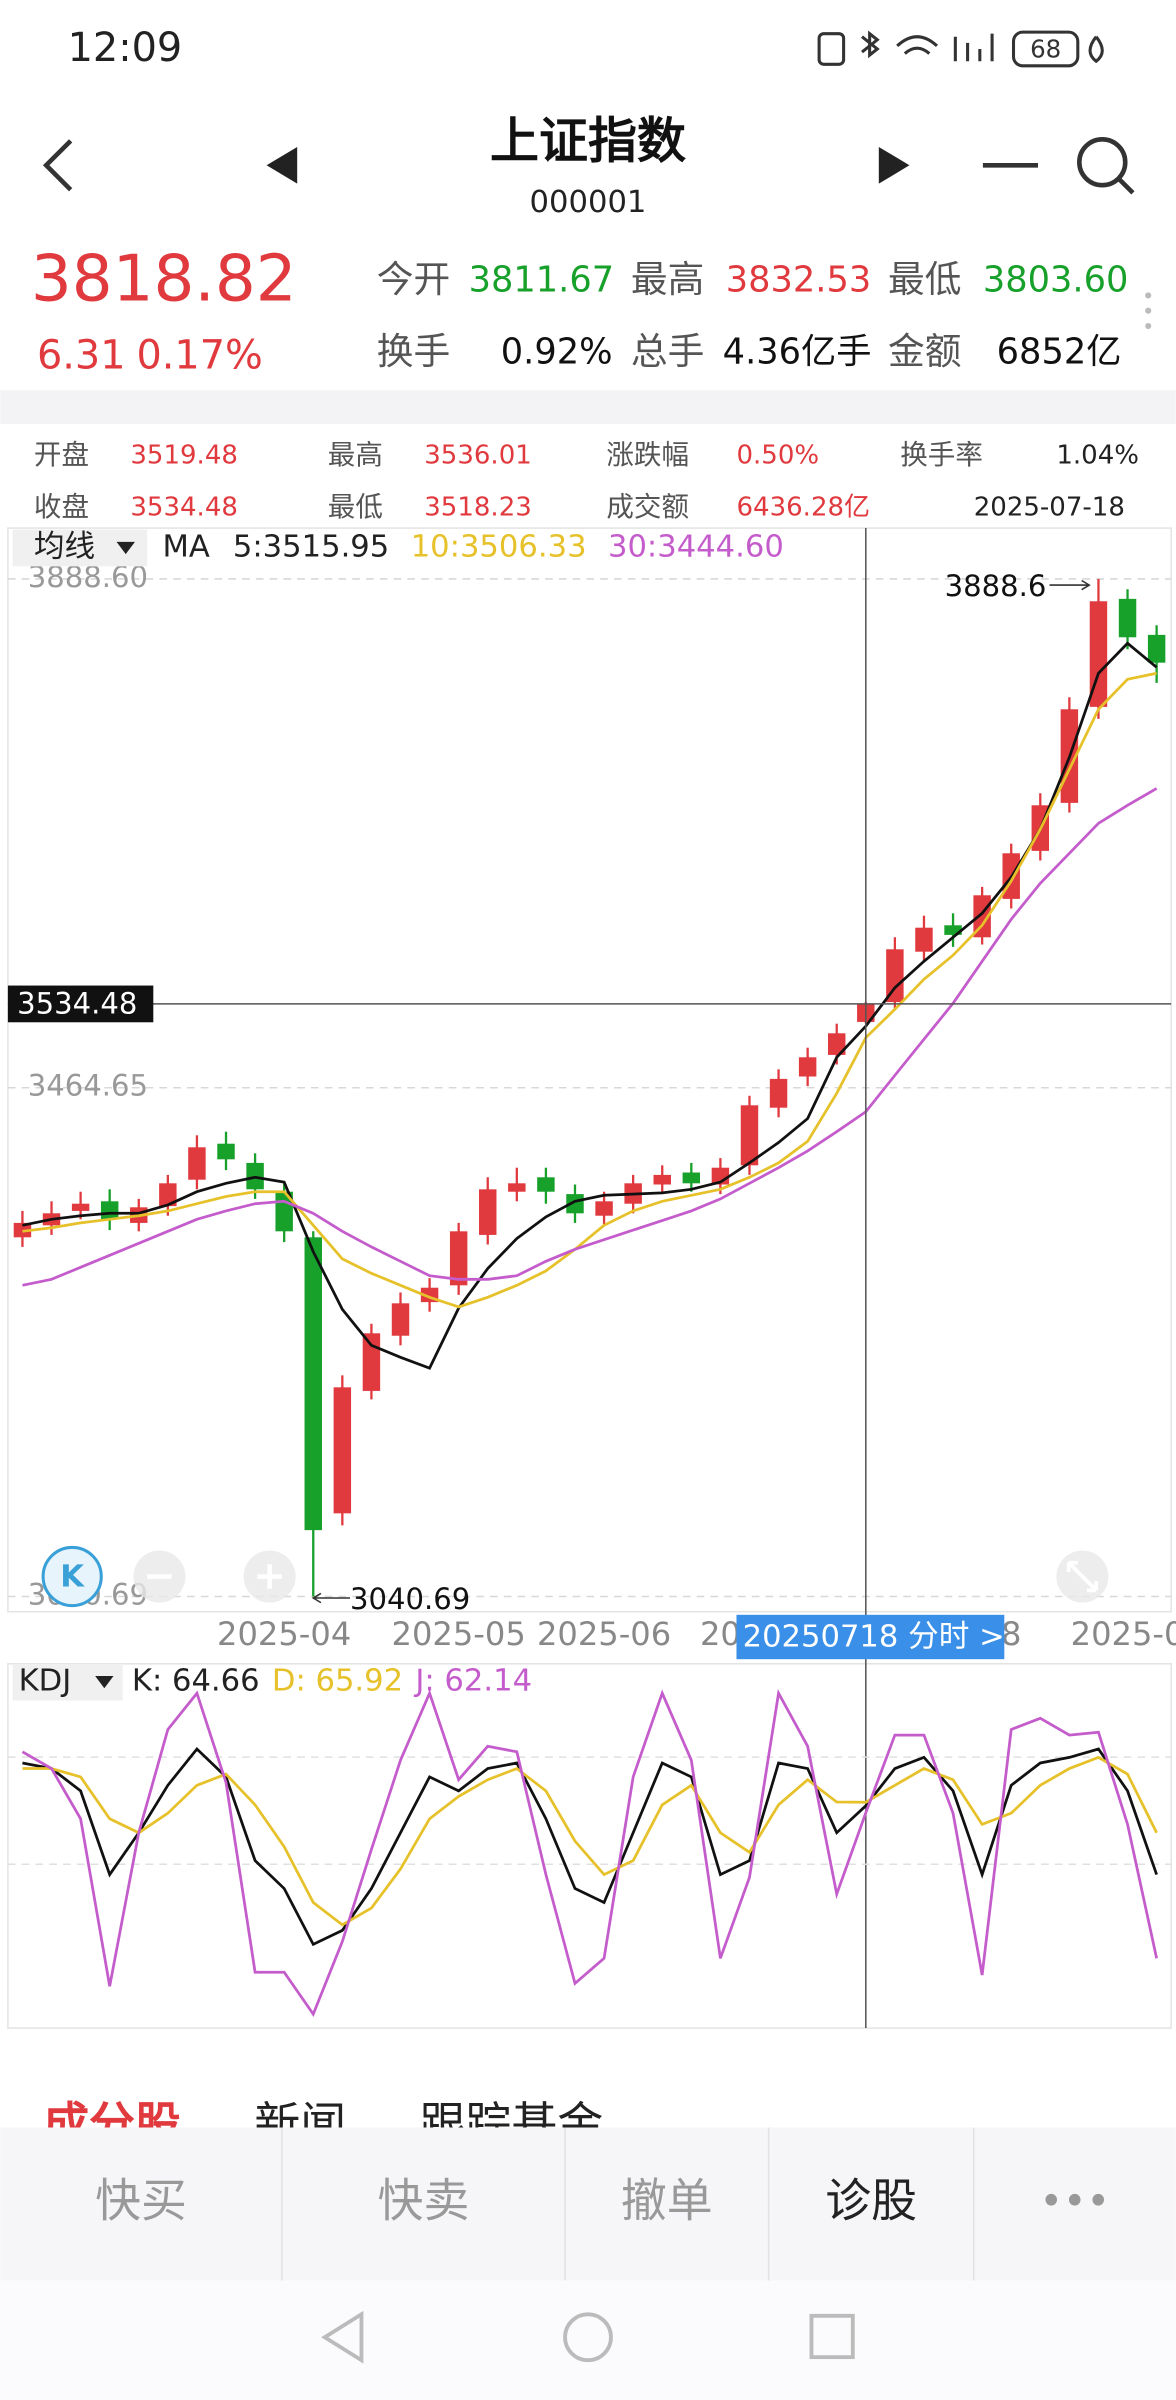 The image size is (1176, 2400). What do you see at coordinates (871, 2201) in the screenshot?
I see `action-button: 诊股` at bounding box center [871, 2201].